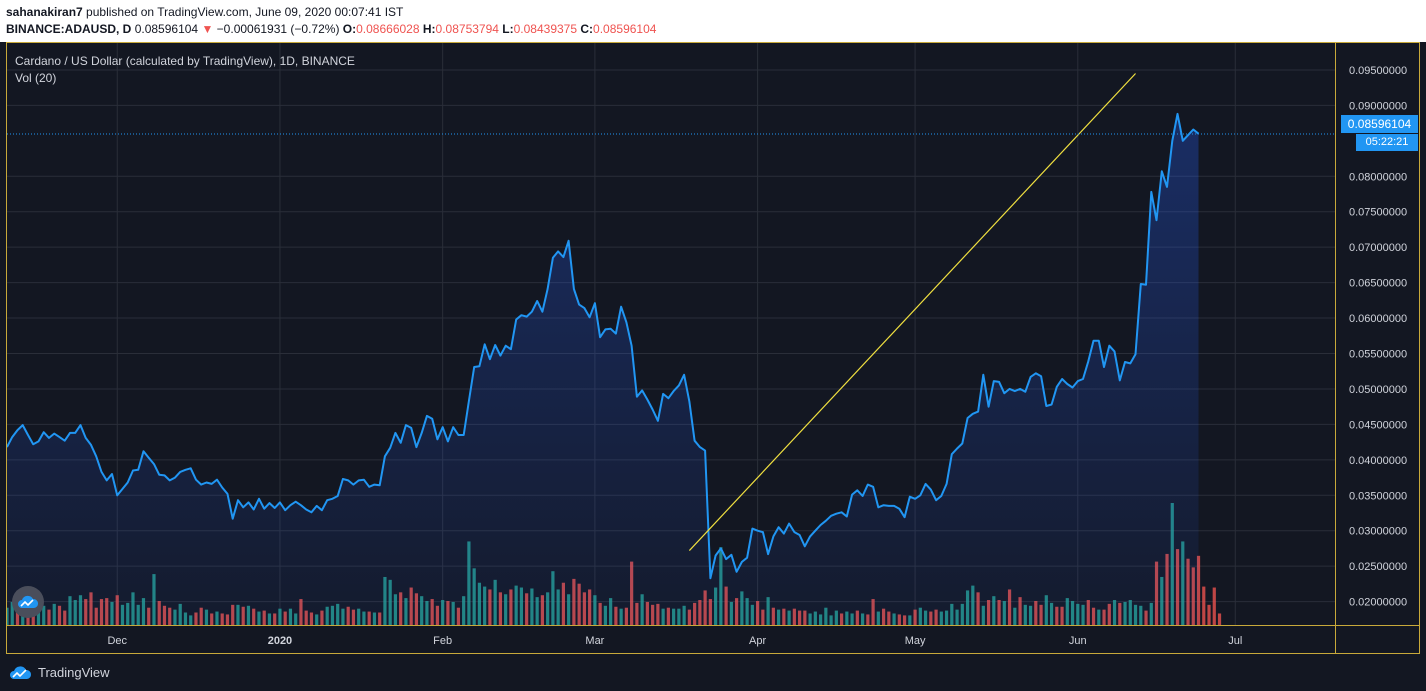 This screenshot has width=1426, height=691. Describe the element at coordinates (207, 29) in the screenshot. I see `down-arrow-icon: ▼` at that location.